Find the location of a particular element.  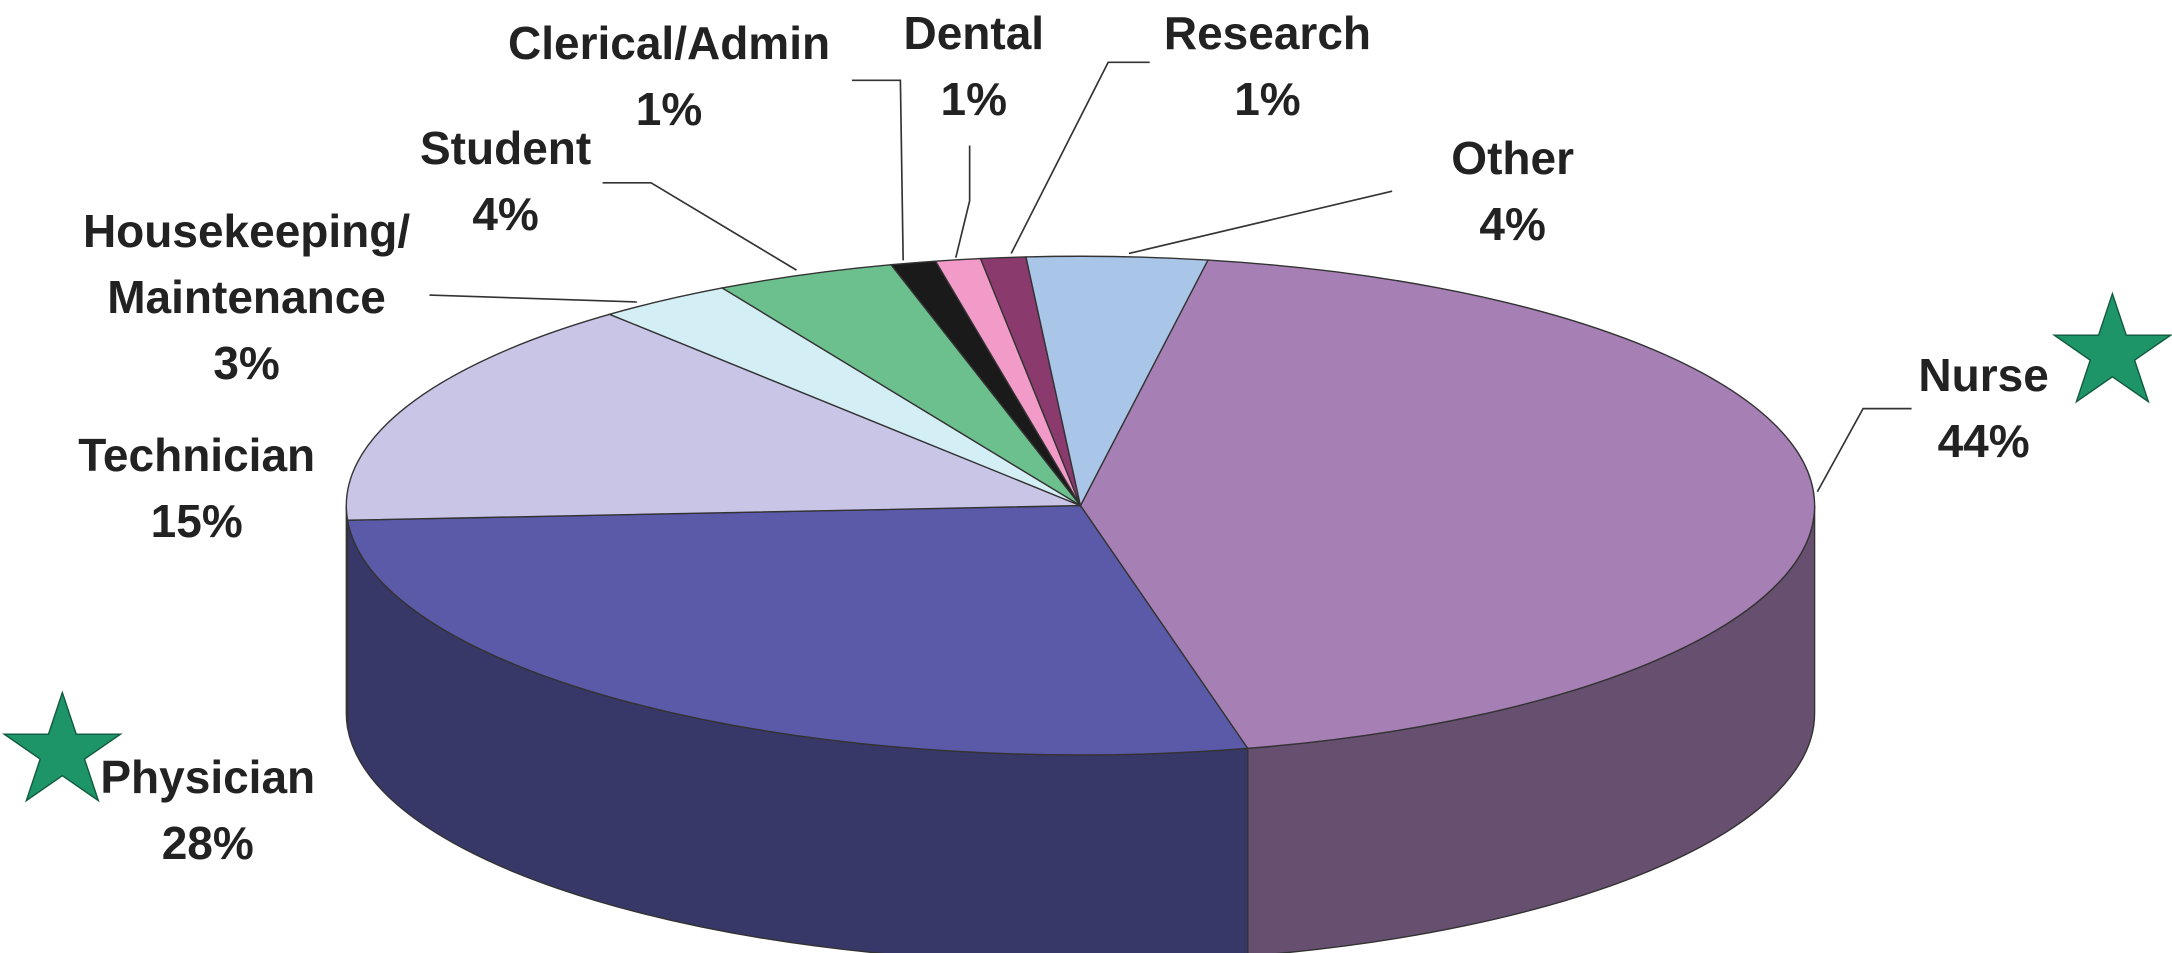

category-label: Technician is located at coordinates (197, 455).